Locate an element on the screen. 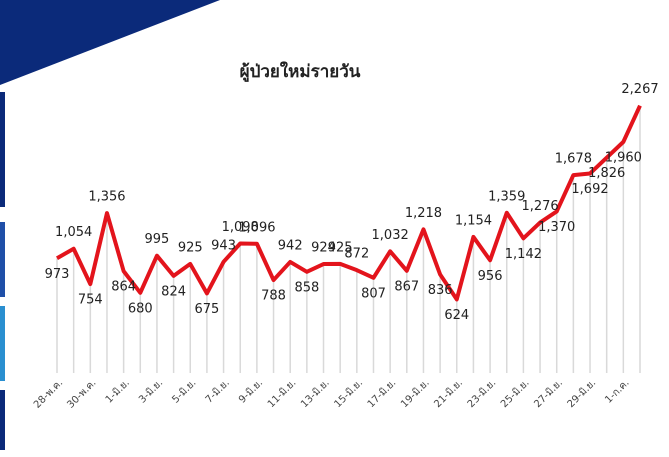 This screenshot has height=457, width=669. data-label: 1,678 is located at coordinates (573, 159).